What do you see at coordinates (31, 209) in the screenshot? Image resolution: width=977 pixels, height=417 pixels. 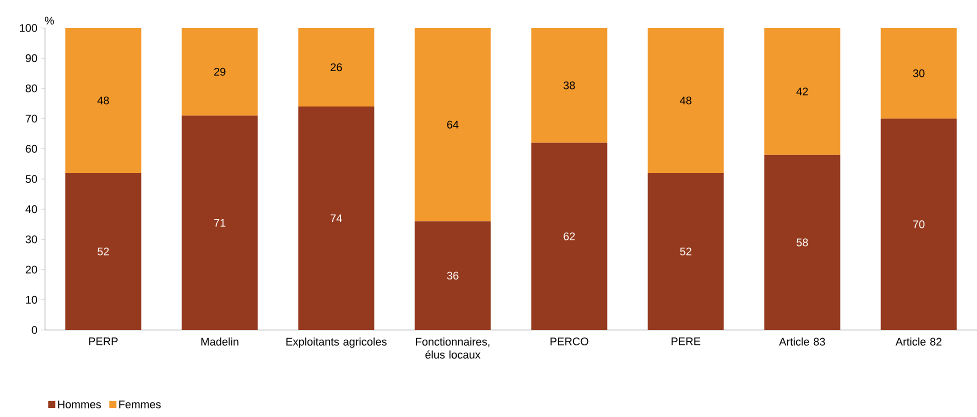 I see `y-tick-label: 40` at bounding box center [31, 209].